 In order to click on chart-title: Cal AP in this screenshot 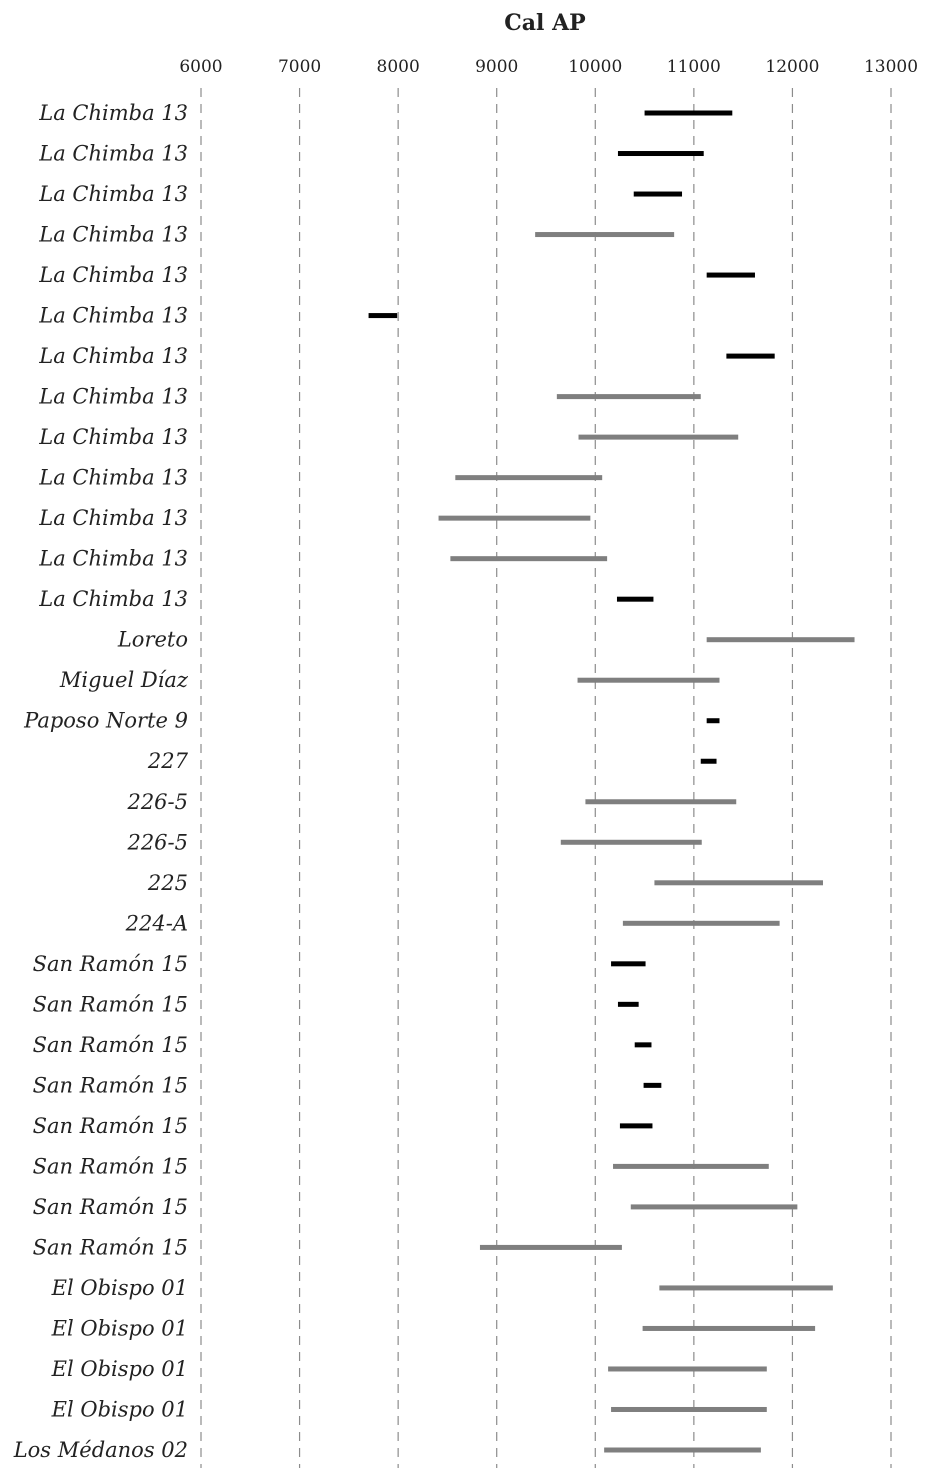, I will do `click(544, 23)`.